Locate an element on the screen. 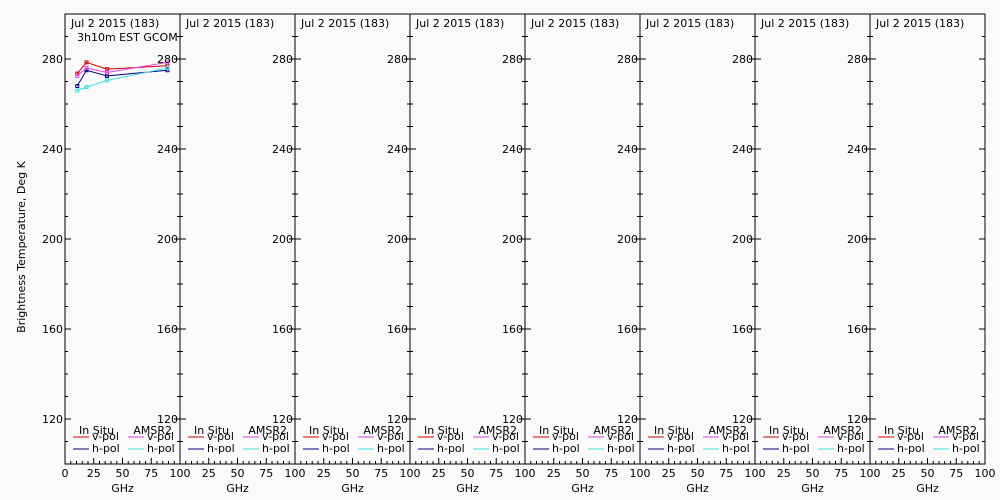 Image resolution: width=1000 pixels, height=500 pixels. x-tick-label: 0 is located at coordinates (65, 473).